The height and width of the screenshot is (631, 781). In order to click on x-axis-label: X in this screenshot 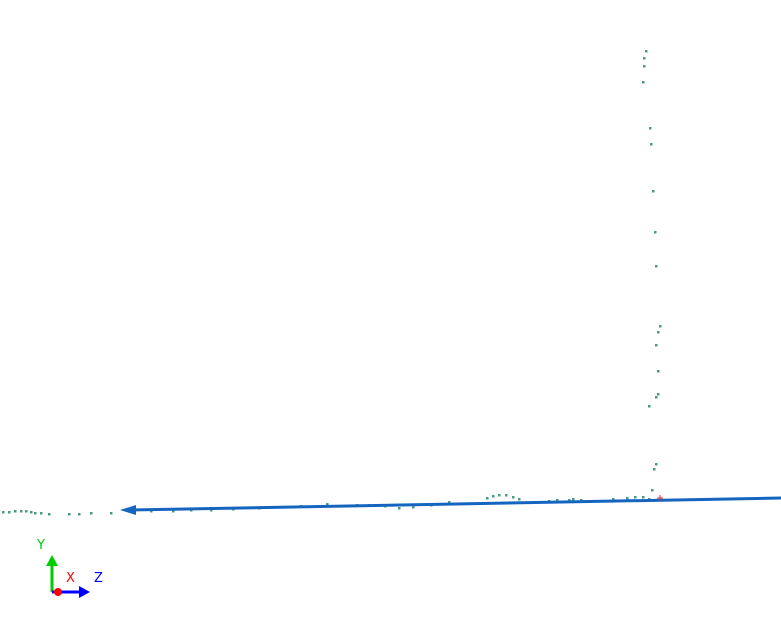, I will do `click(70, 578)`.